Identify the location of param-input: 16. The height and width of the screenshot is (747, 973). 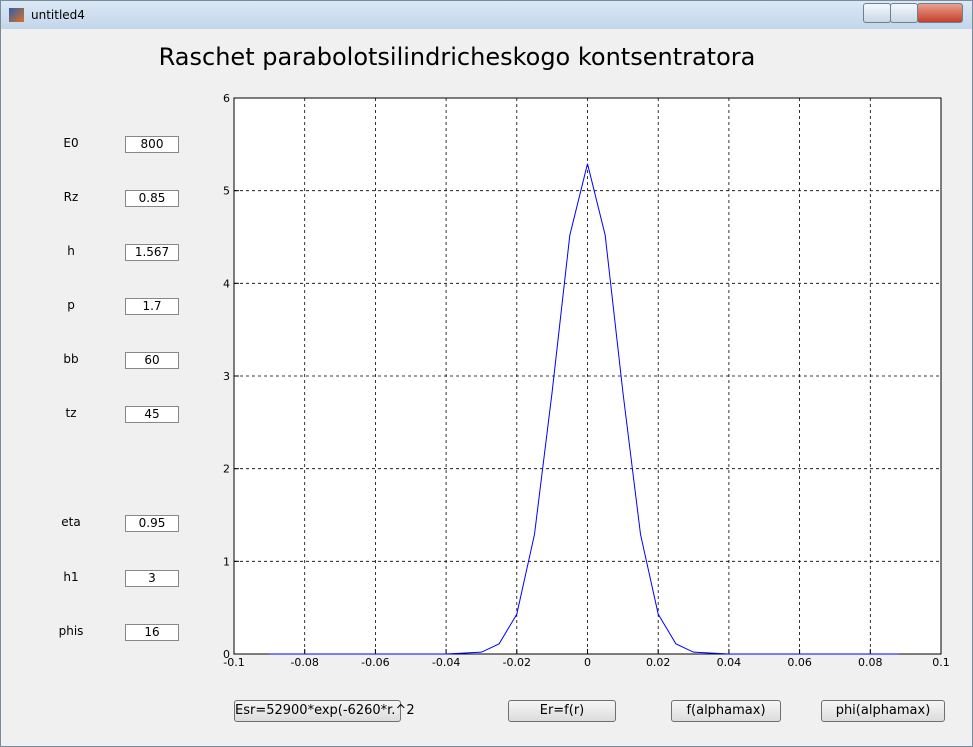
(152, 632).